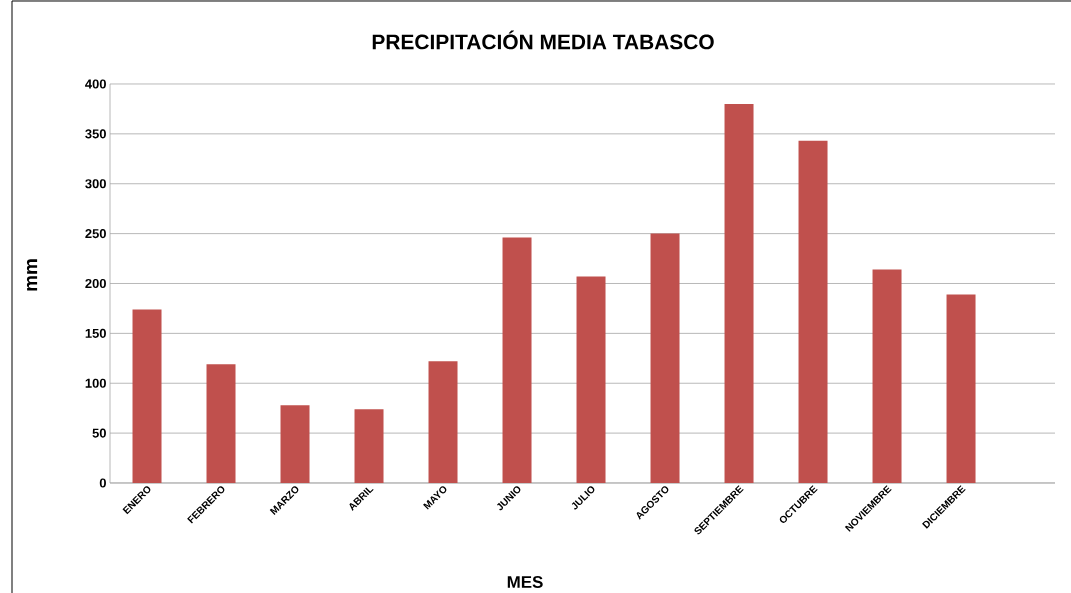 The image size is (1071, 593). I want to click on y-tick-label: 350, so click(95, 134).